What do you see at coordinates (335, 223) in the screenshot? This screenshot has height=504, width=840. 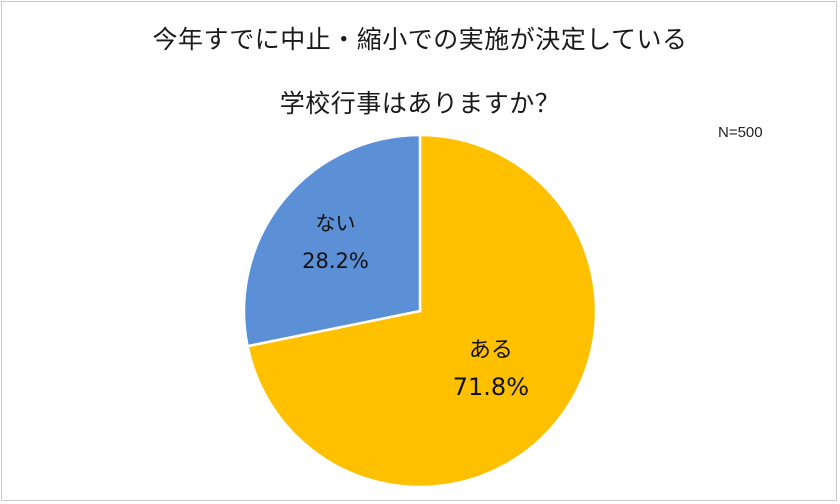 I see `slice-label-2: ない` at bounding box center [335, 223].